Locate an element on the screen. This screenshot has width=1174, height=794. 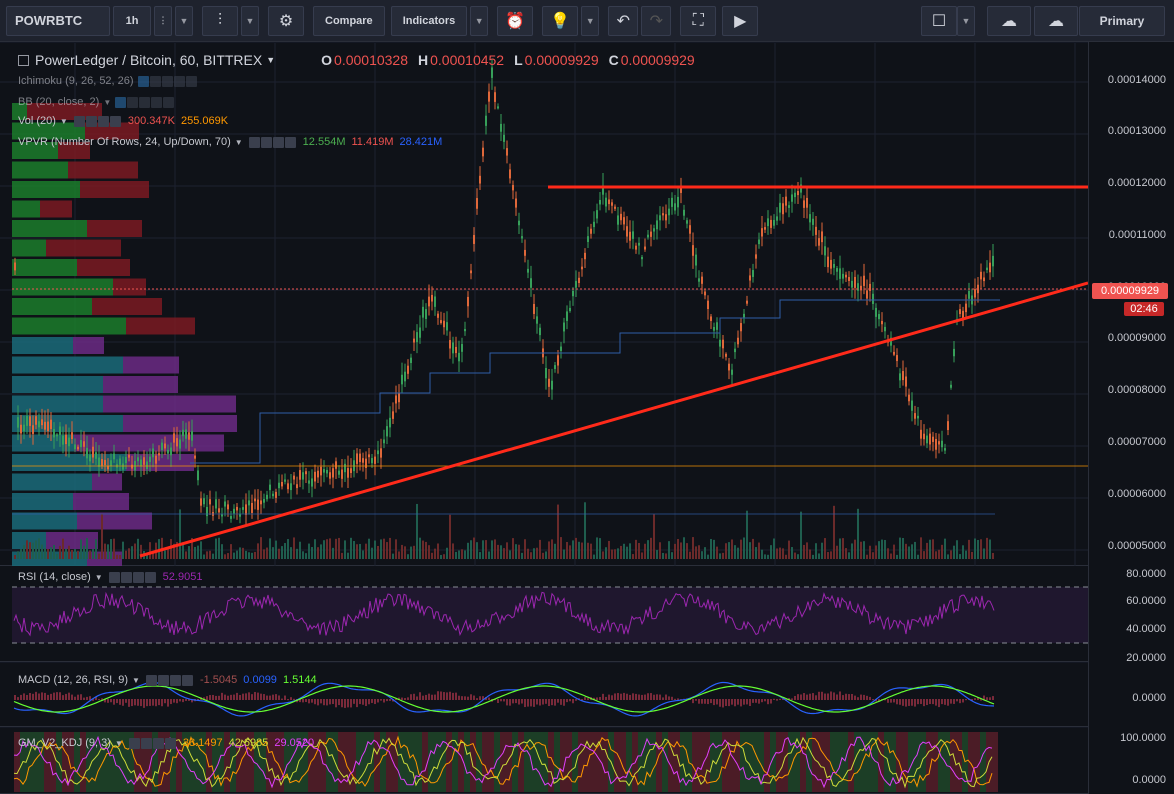
chart-title-caret-icon: ▼ is located at coordinates (271, 60).